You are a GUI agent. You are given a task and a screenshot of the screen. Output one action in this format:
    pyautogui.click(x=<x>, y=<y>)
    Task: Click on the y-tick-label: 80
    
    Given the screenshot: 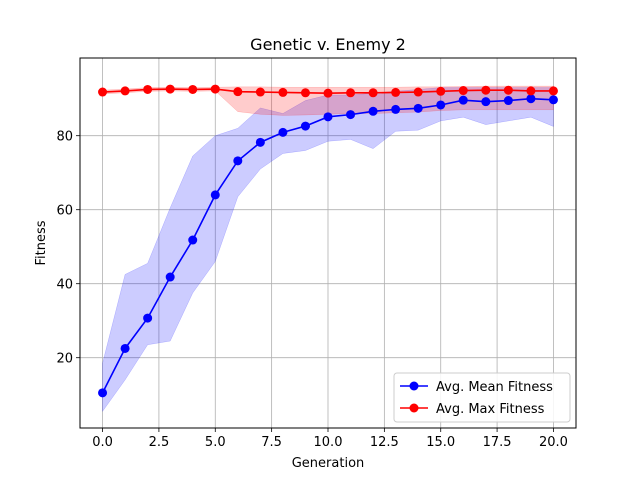 What is the action you would take?
    pyautogui.click(x=64, y=137)
    